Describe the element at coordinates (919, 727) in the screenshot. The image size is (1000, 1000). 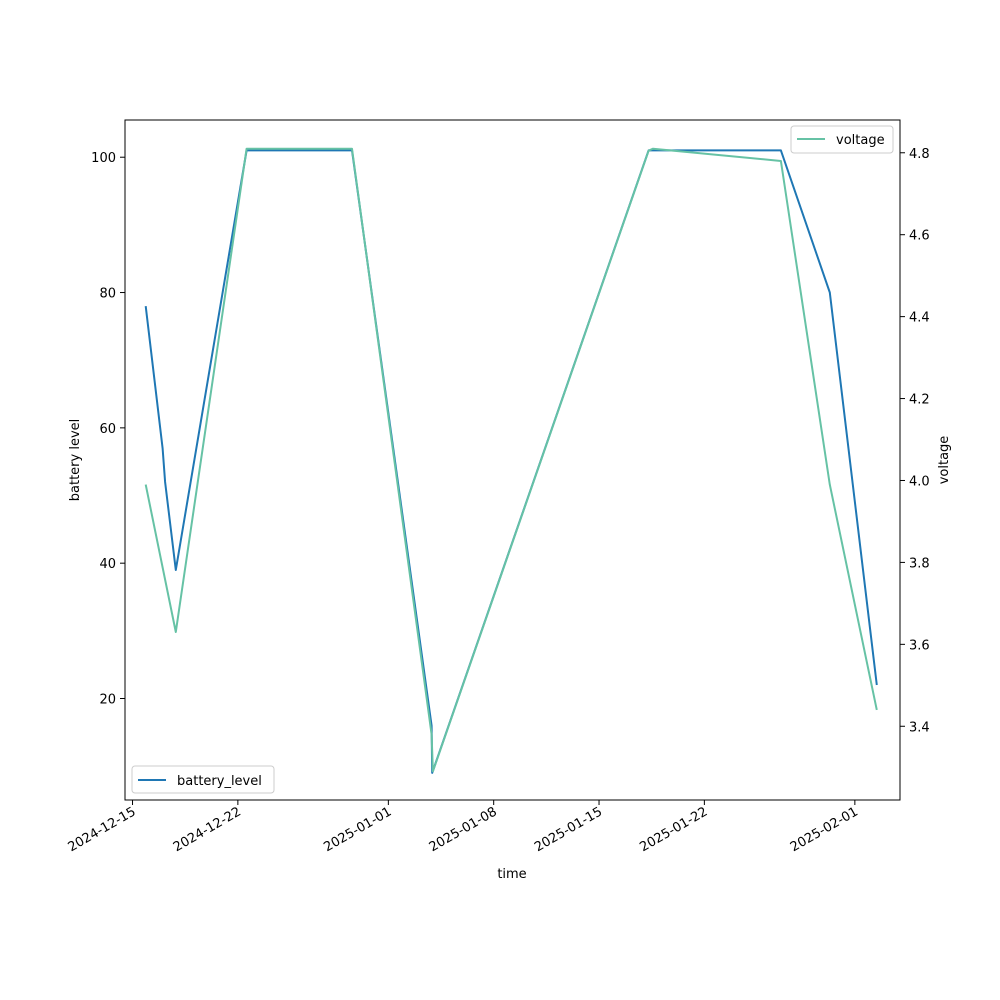
I see `right-y-tick-label: 3.4` at that location.